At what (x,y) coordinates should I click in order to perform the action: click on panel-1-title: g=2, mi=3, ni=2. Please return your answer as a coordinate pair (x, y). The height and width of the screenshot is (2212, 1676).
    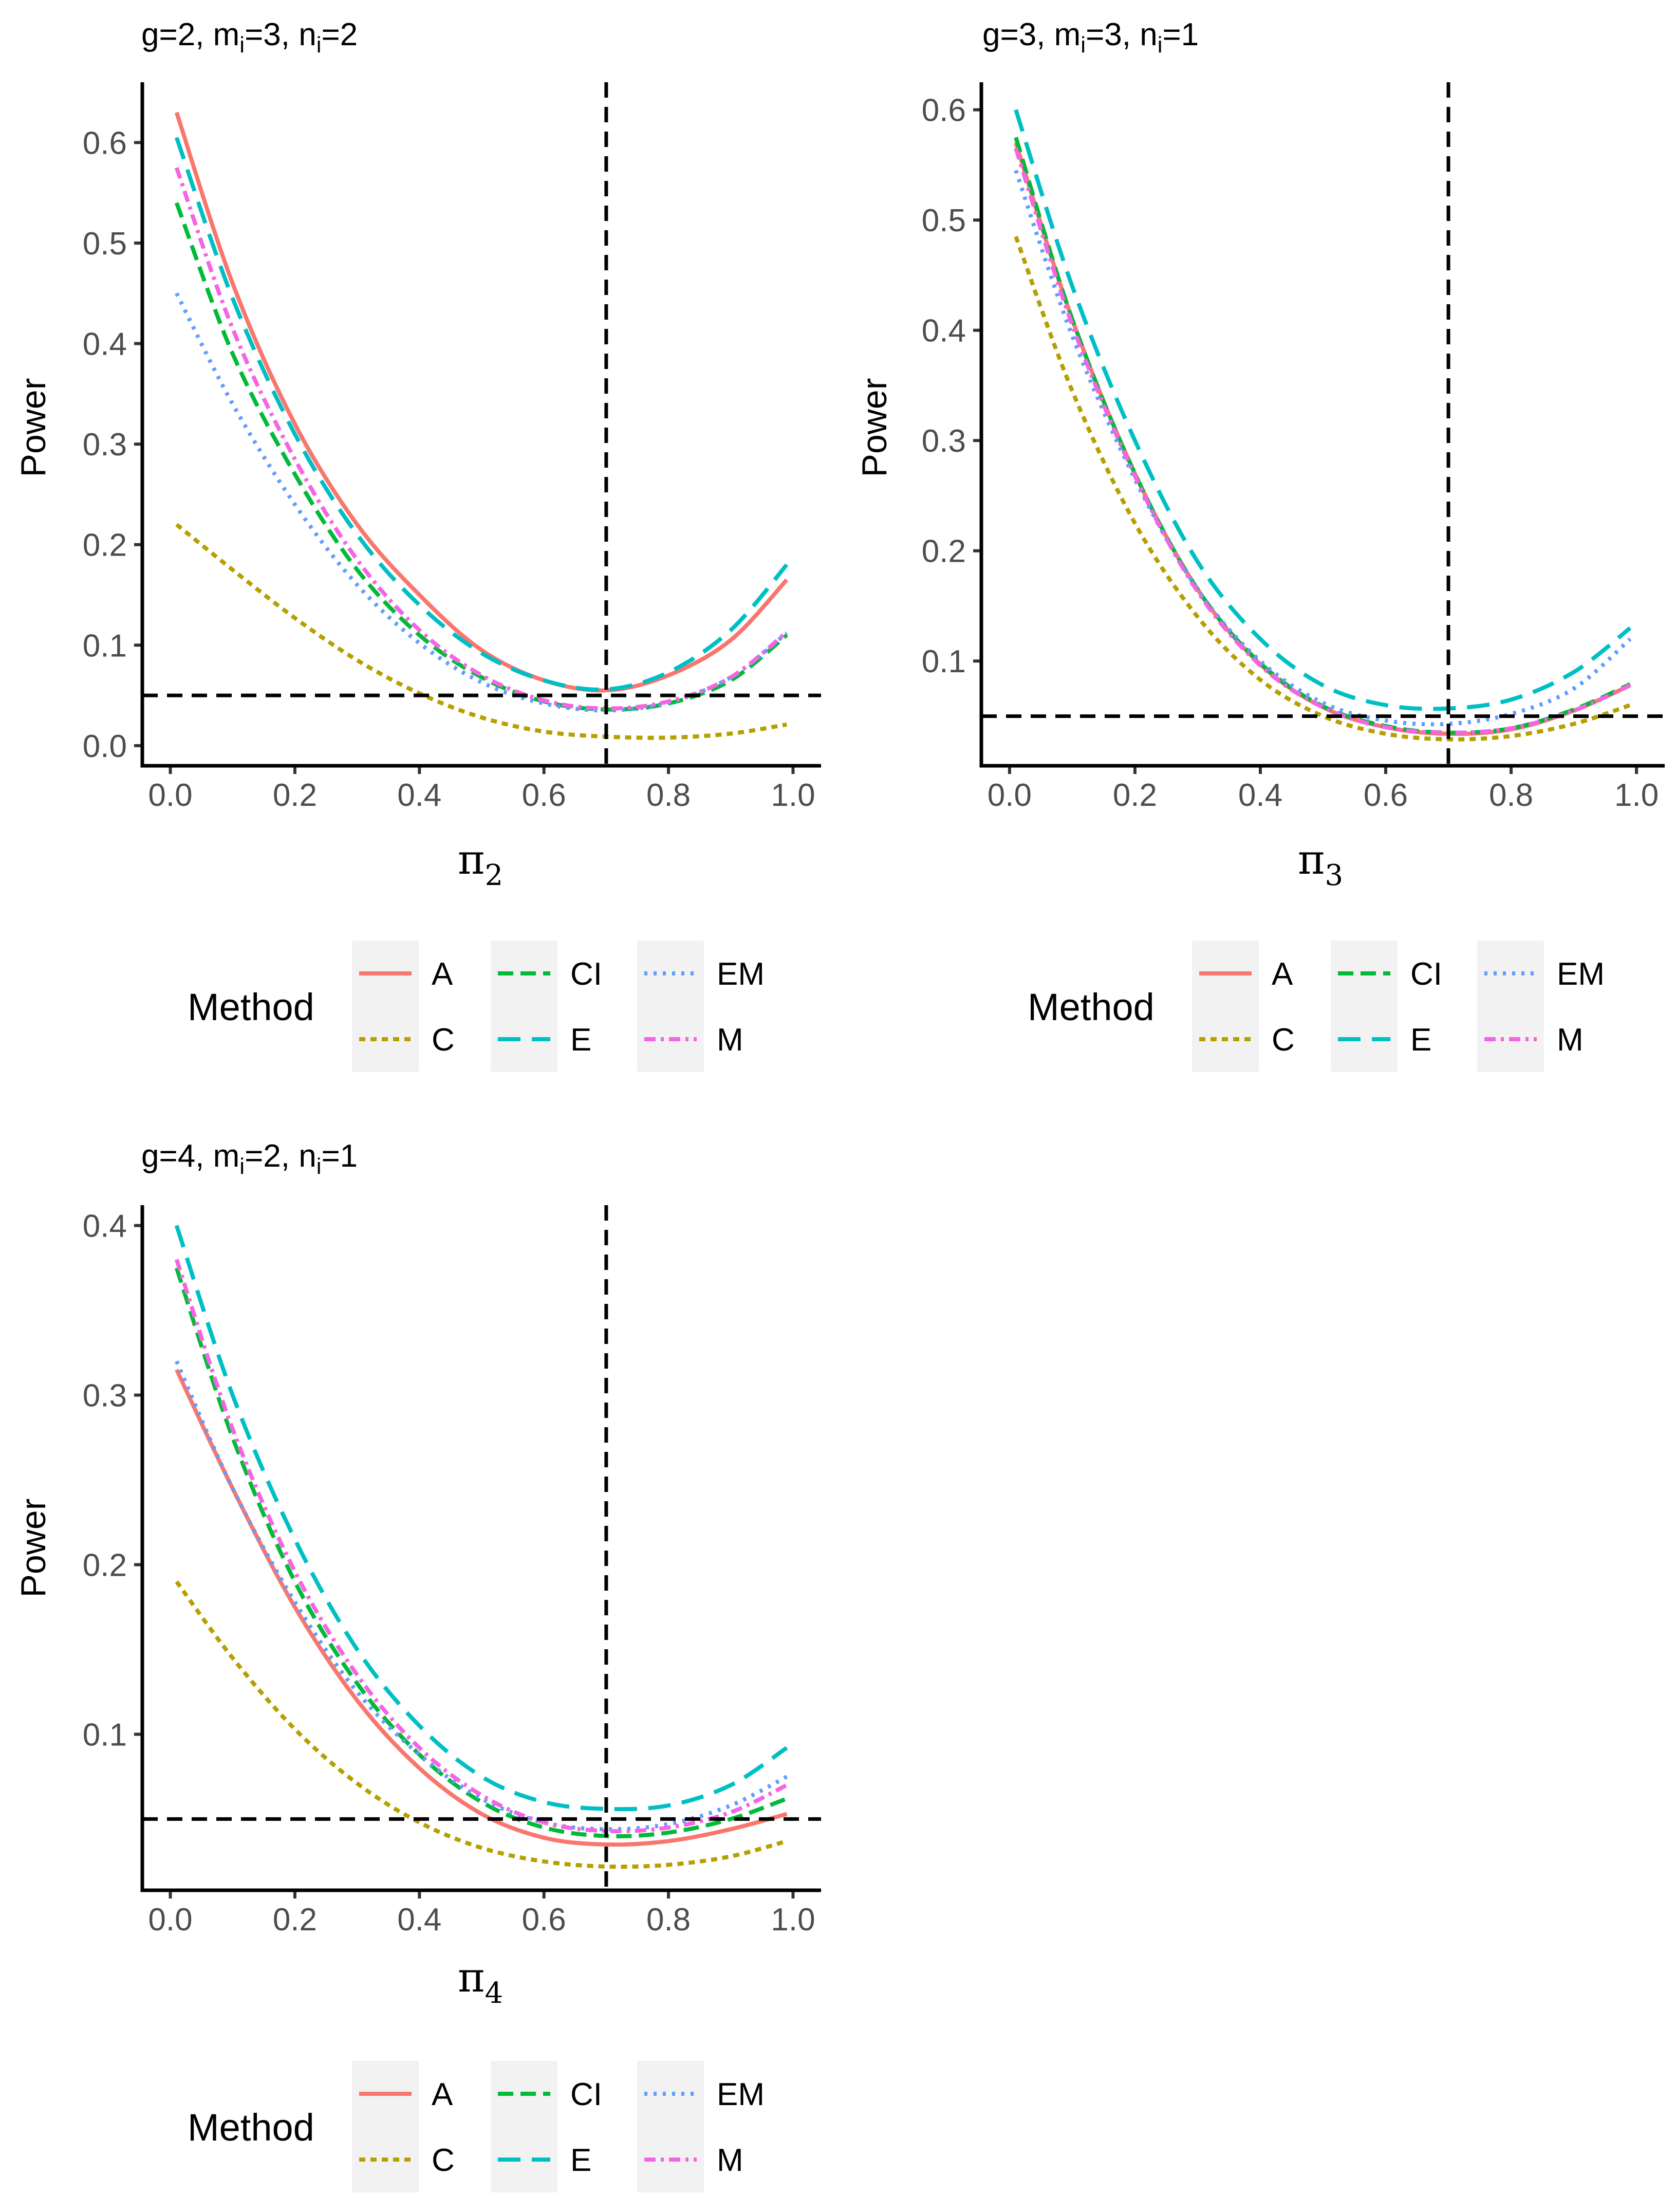
    Looking at the image, I should click on (249, 37).